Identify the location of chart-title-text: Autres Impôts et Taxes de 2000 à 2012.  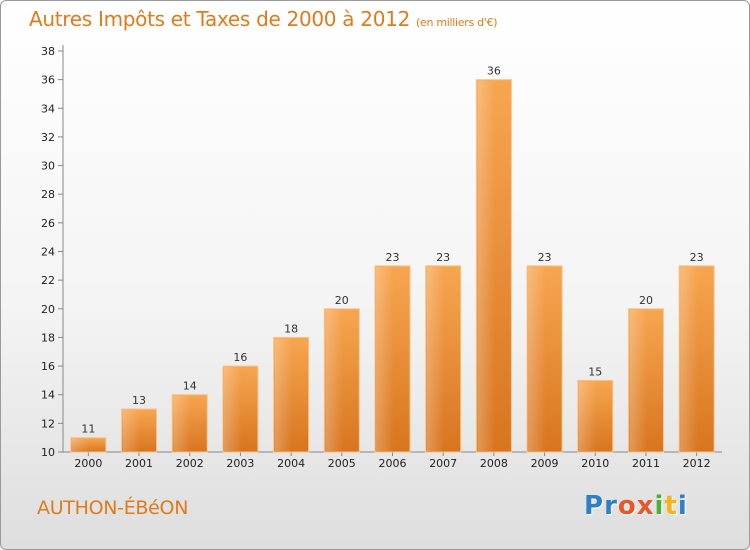
(219, 19).